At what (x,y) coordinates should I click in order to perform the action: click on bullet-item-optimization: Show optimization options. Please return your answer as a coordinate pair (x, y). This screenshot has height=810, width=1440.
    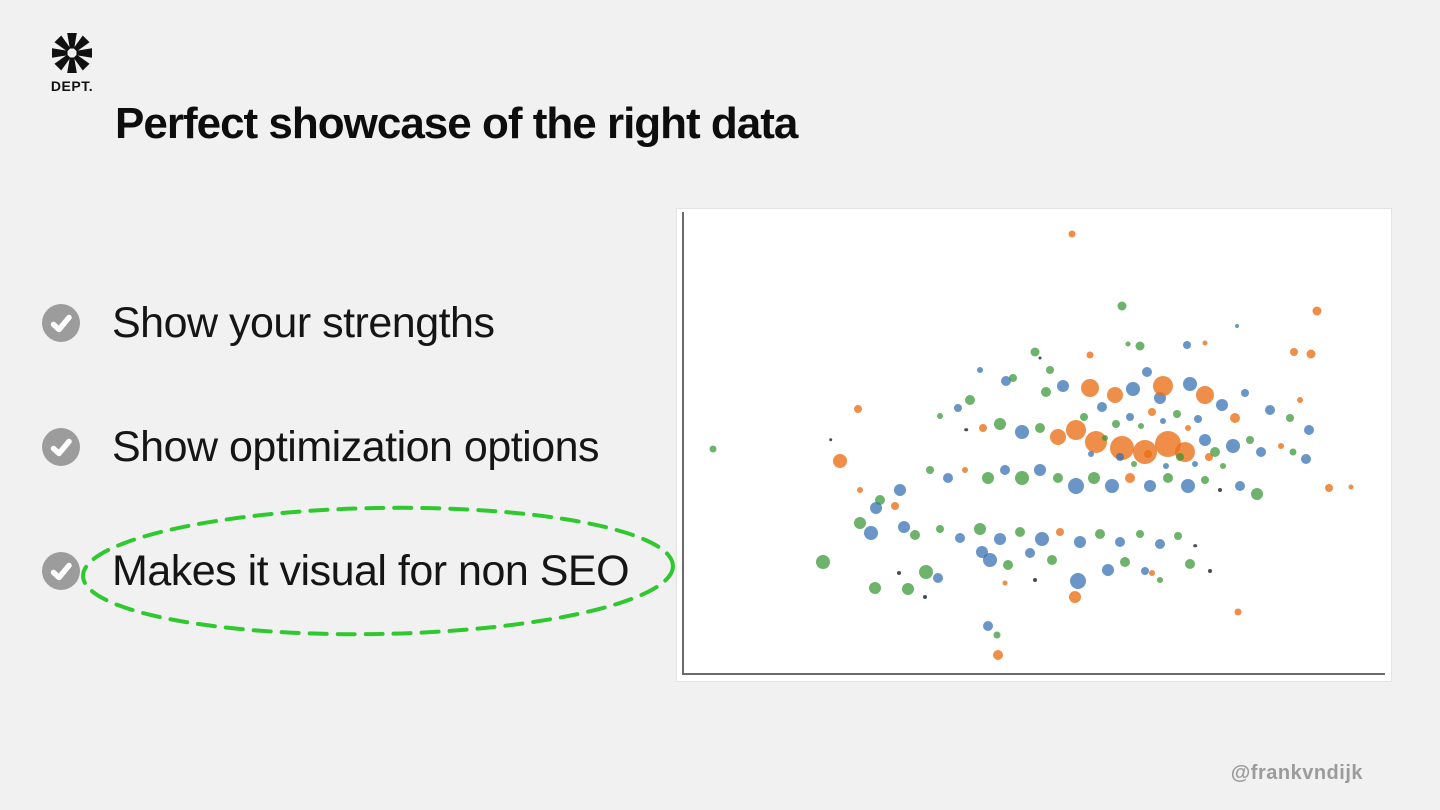
    Looking at the image, I should click on (321, 446).